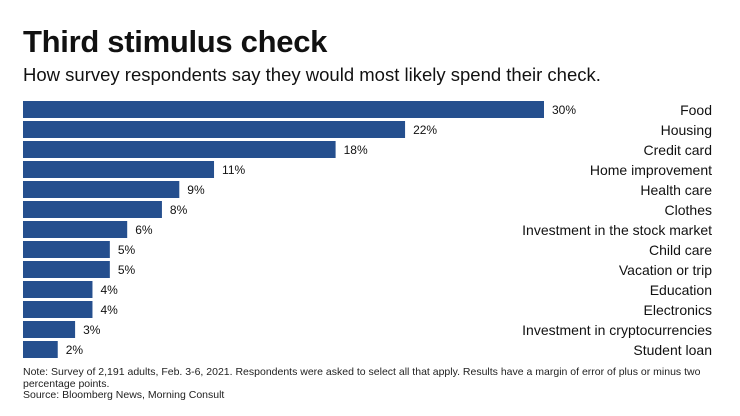  I want to click on value-label: 18%, so click(356, 150).